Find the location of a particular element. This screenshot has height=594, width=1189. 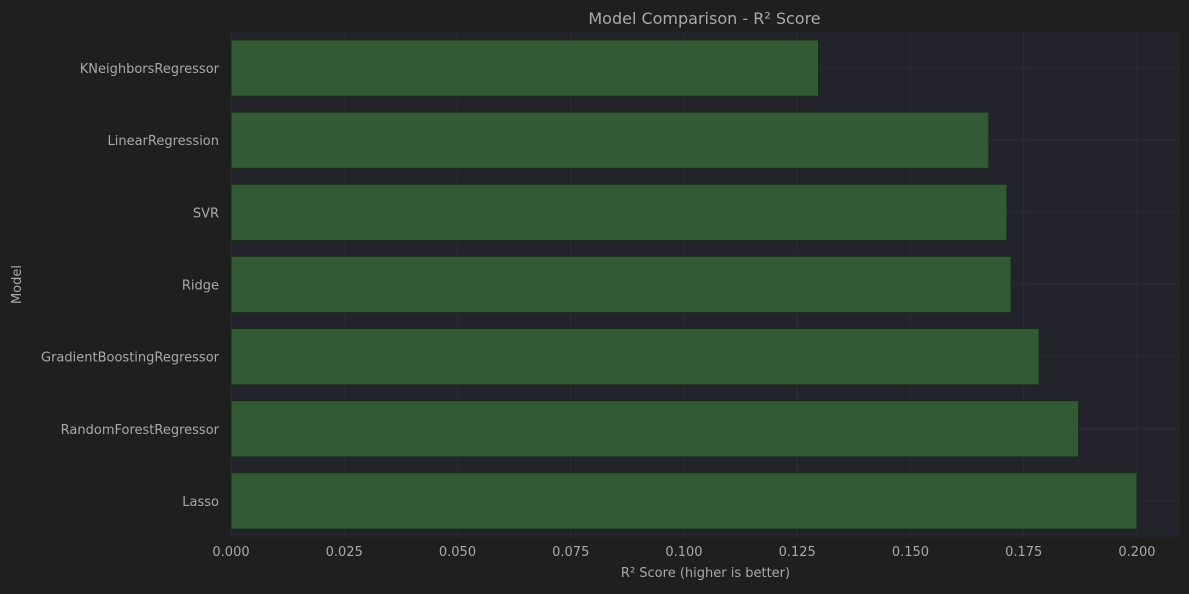

x-tick-label: 0.025 is located at coordinates (344, 552).